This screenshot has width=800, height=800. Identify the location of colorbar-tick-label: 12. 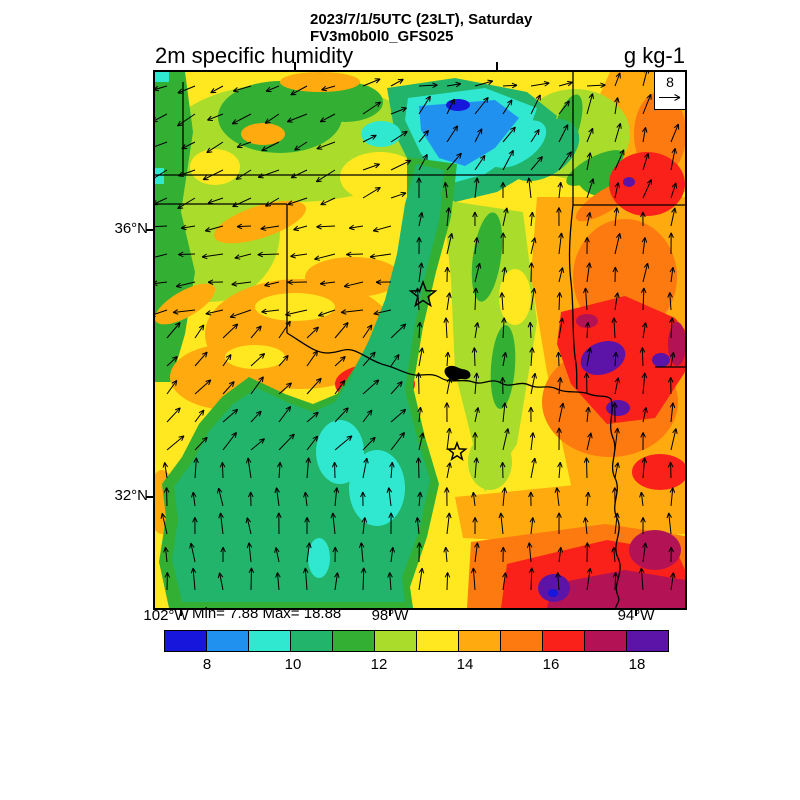
(379, 664).